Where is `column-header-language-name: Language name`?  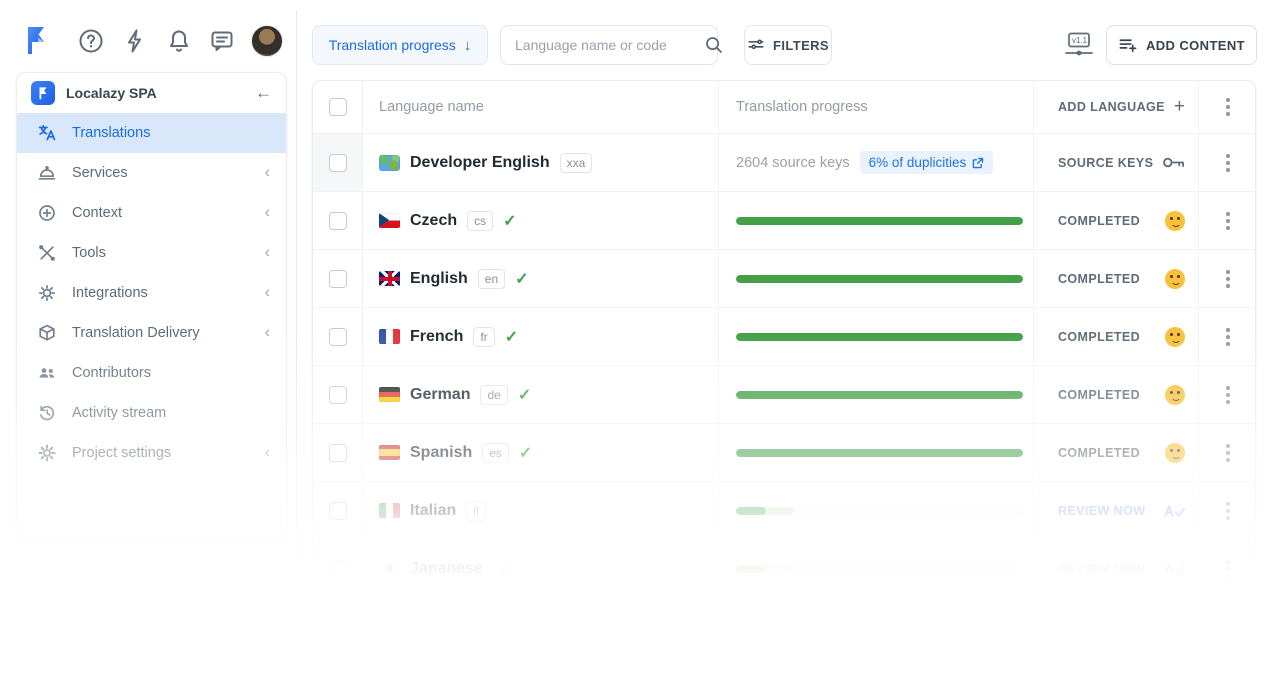 column-header-language-name: Language name is located at coordinates (431, 107).